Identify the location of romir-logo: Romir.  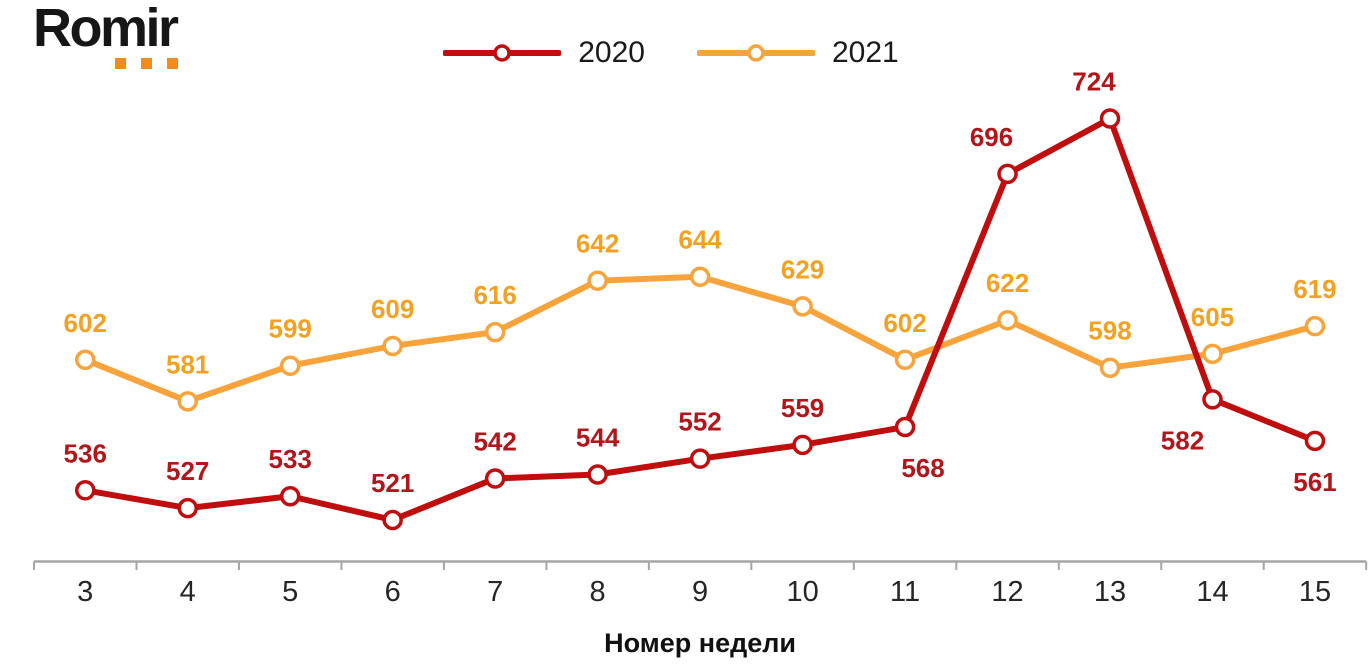
(138, 40).